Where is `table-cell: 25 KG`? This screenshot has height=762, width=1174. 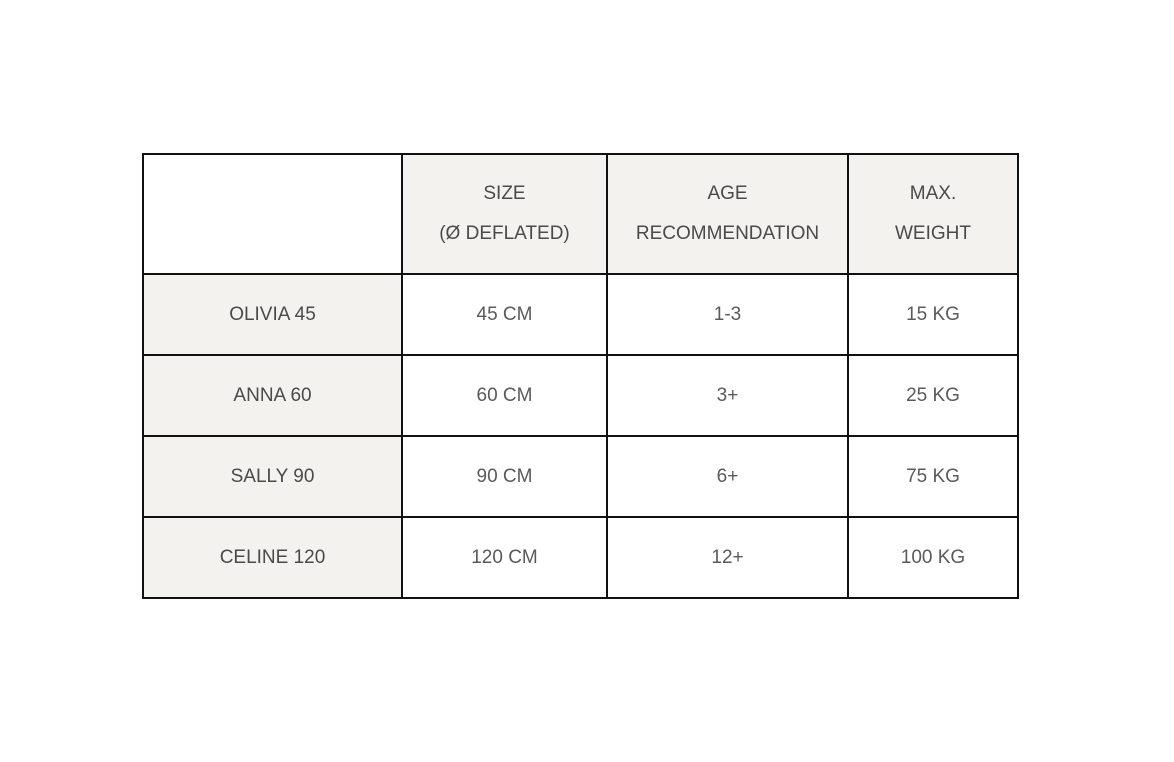
table-cell: 25 KG is located at coordinates (933, 395).